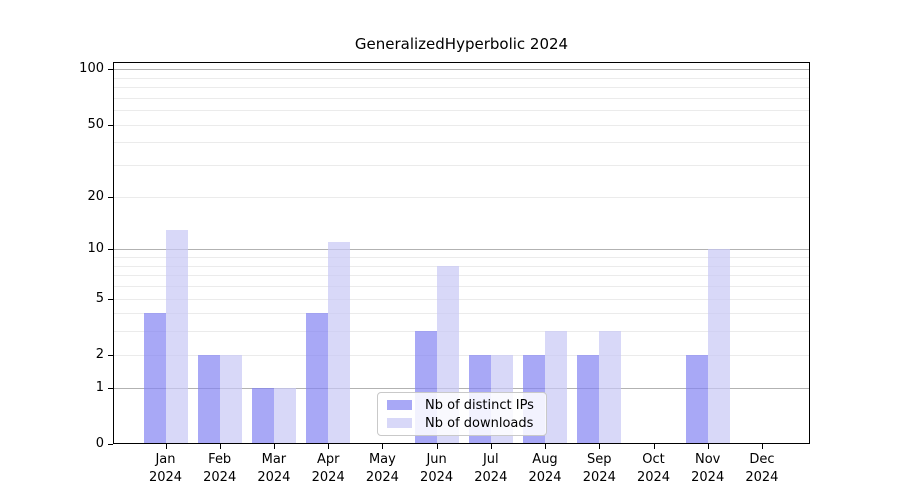  I want to click on y-tick-label: 5, so click(99, 298).